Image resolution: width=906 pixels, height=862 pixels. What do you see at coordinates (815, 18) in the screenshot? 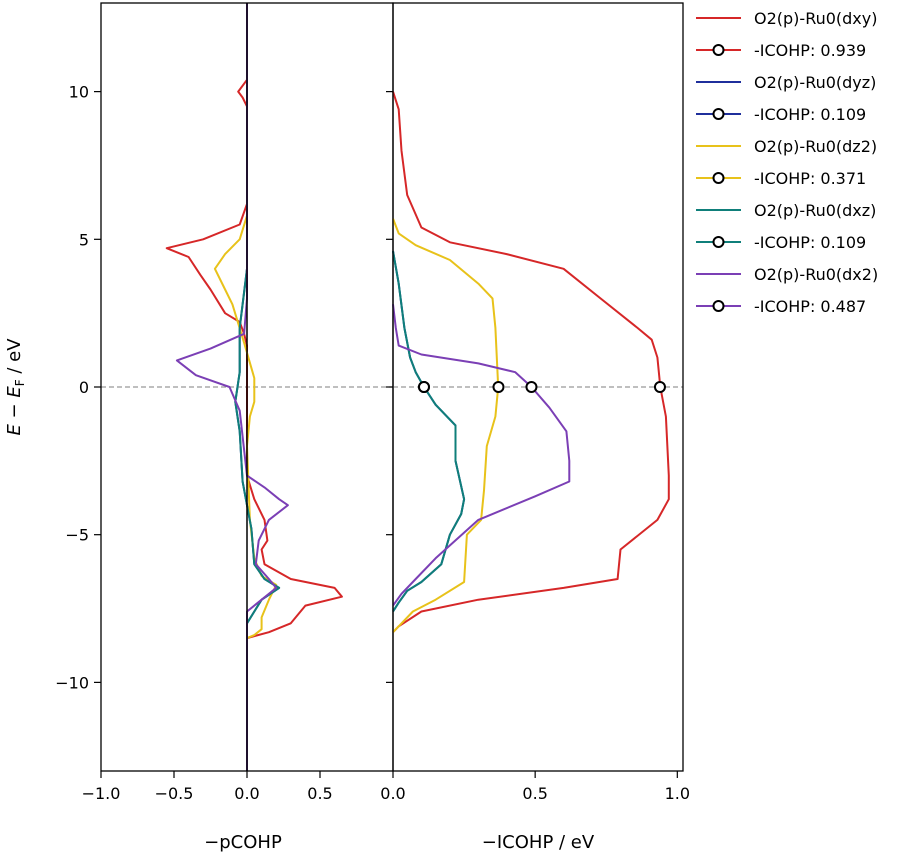
I see `legend-label-0: O2(p)-Ru0(dxy)` at bounding box center [815, 18].